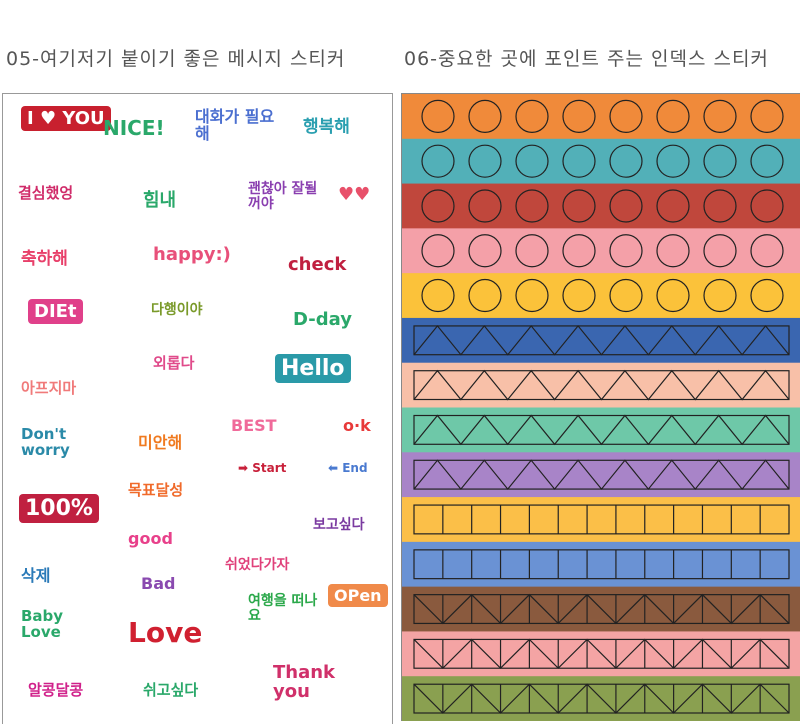  Describe the element at coordinates (42, 624) in the screenshot. I see `sticker: Baby Love` at that location.